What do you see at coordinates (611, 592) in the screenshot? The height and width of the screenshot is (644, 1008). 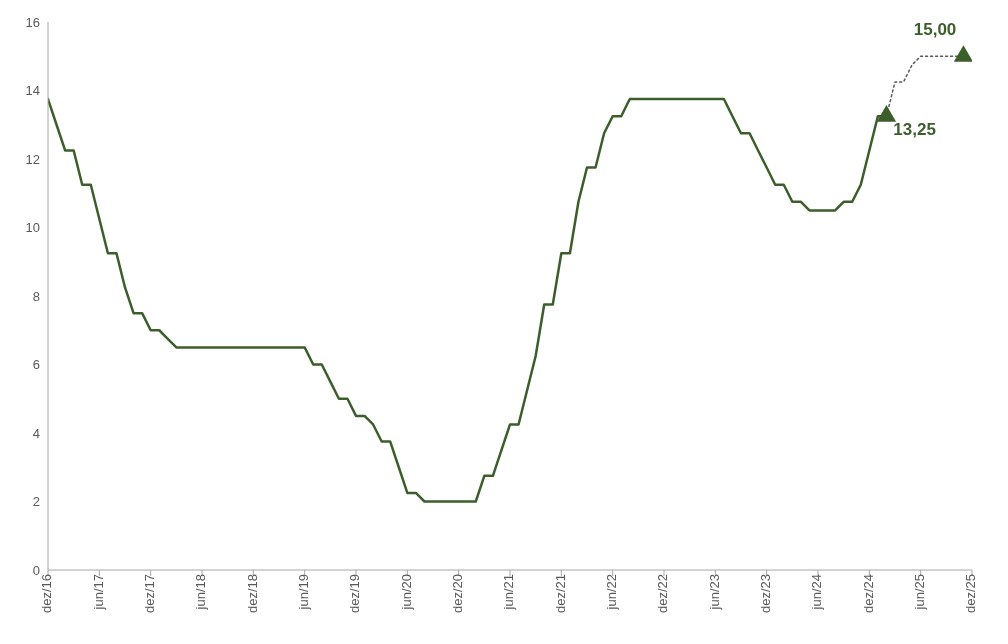 I see `x-tick-label: jun/22` at bounding box center [611, 592].